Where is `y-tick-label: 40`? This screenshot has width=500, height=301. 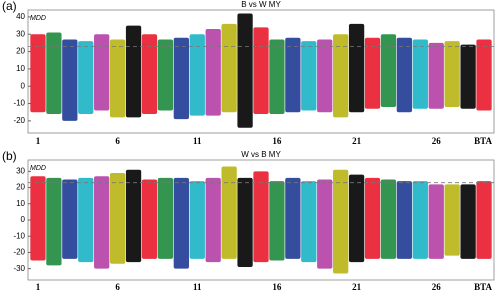
y-tick-label: 40 is located at coordinates (20, 16).